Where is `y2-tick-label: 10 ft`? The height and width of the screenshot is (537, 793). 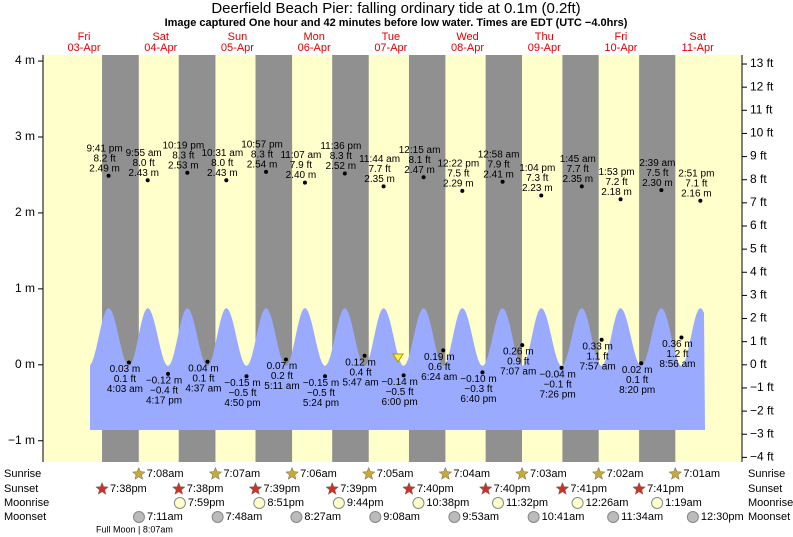 y2-tick-label: 10 ft is located at coordinates (762, 133).